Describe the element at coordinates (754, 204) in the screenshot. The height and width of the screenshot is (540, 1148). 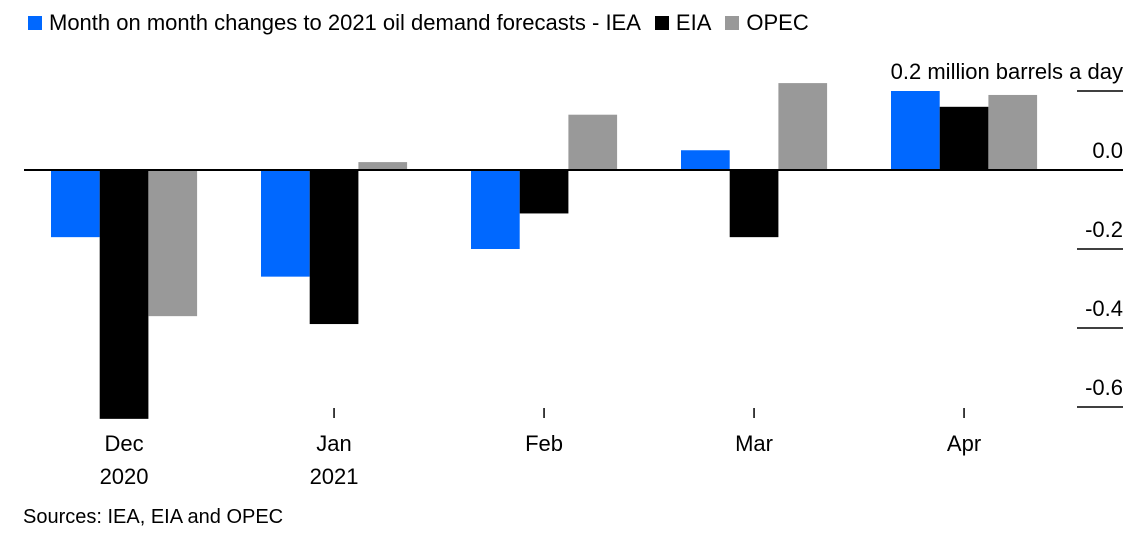
I see `bar-eia-mar` at that location.